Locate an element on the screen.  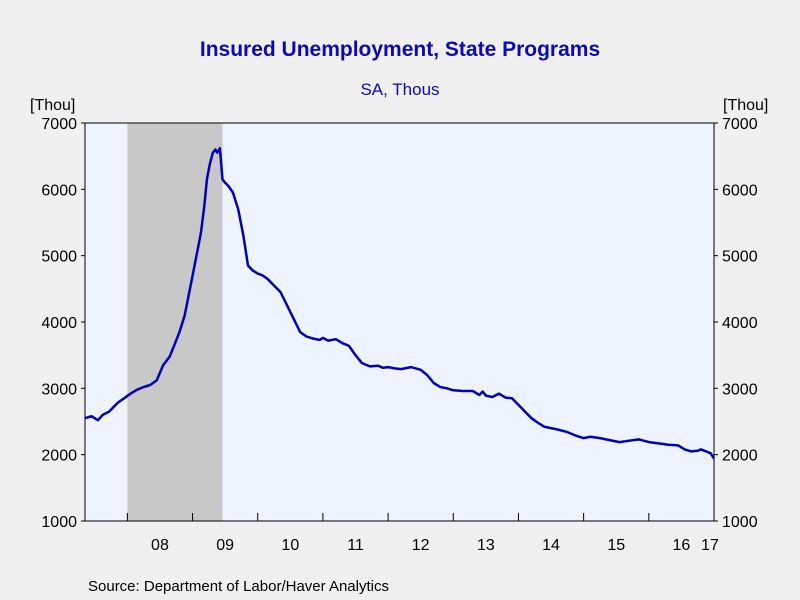
x-tick-label: 16 is located at coordinates (682, 545).